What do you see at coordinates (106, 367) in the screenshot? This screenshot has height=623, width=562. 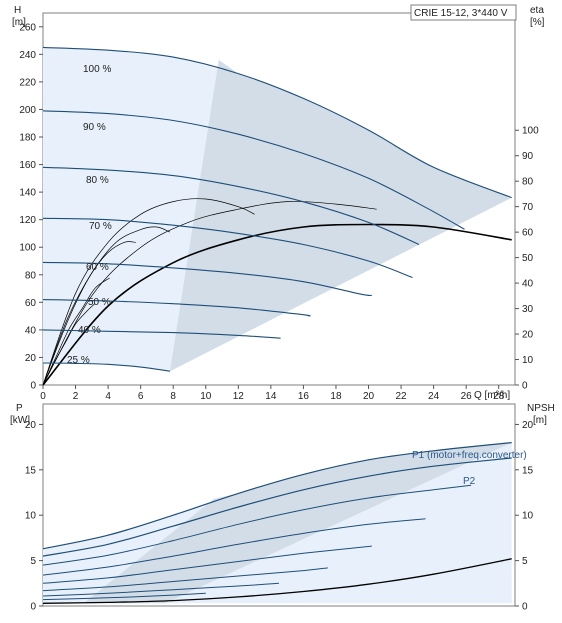 I see `head-curve-25pct` at bounding box center [106, 367].